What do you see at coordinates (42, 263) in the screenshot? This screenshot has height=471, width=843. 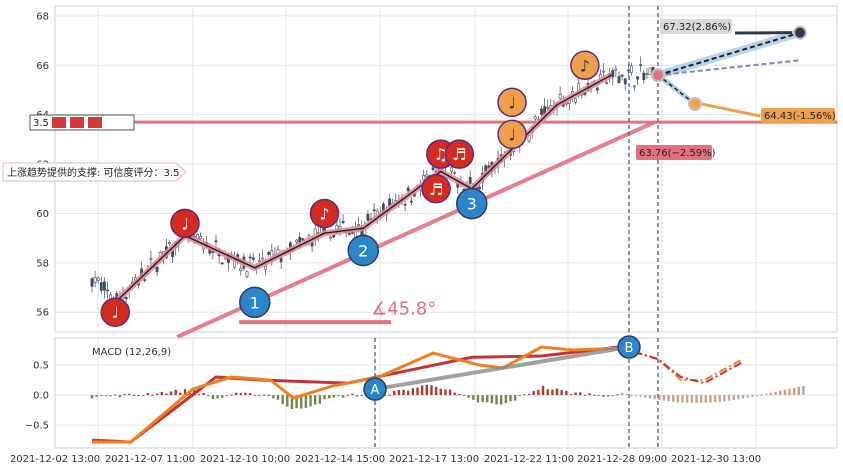 I see `y-tick-label: 58` at bounding box center [42, 263].